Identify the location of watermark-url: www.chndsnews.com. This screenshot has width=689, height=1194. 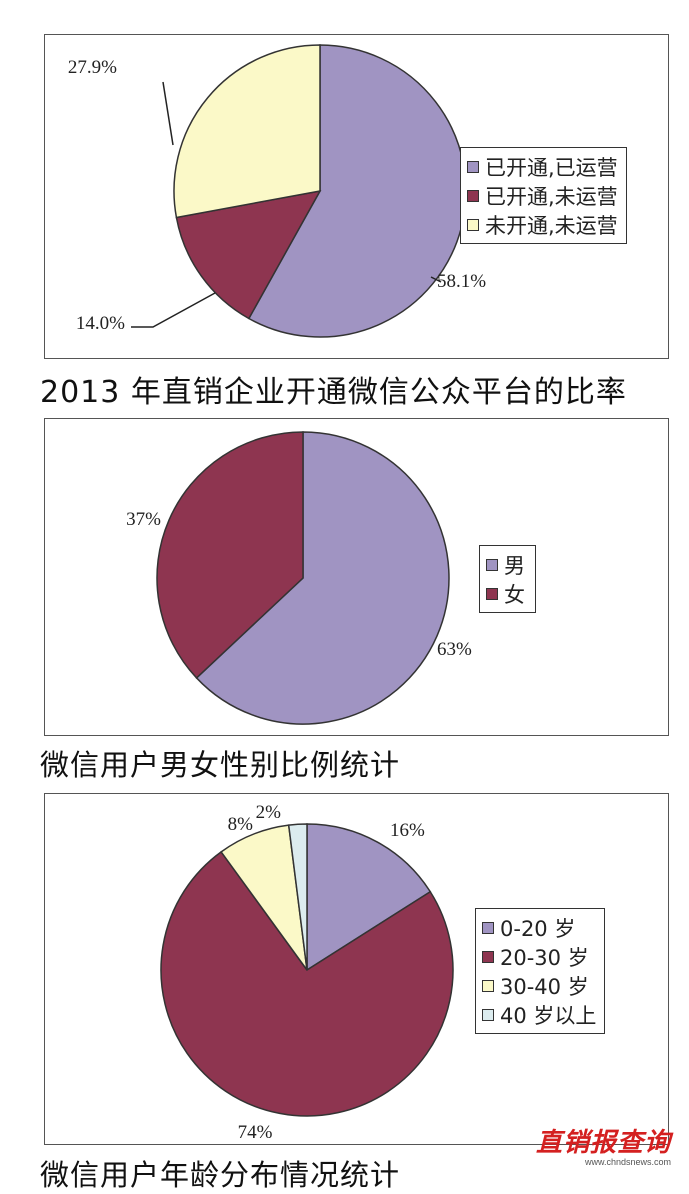
(627, 1162).